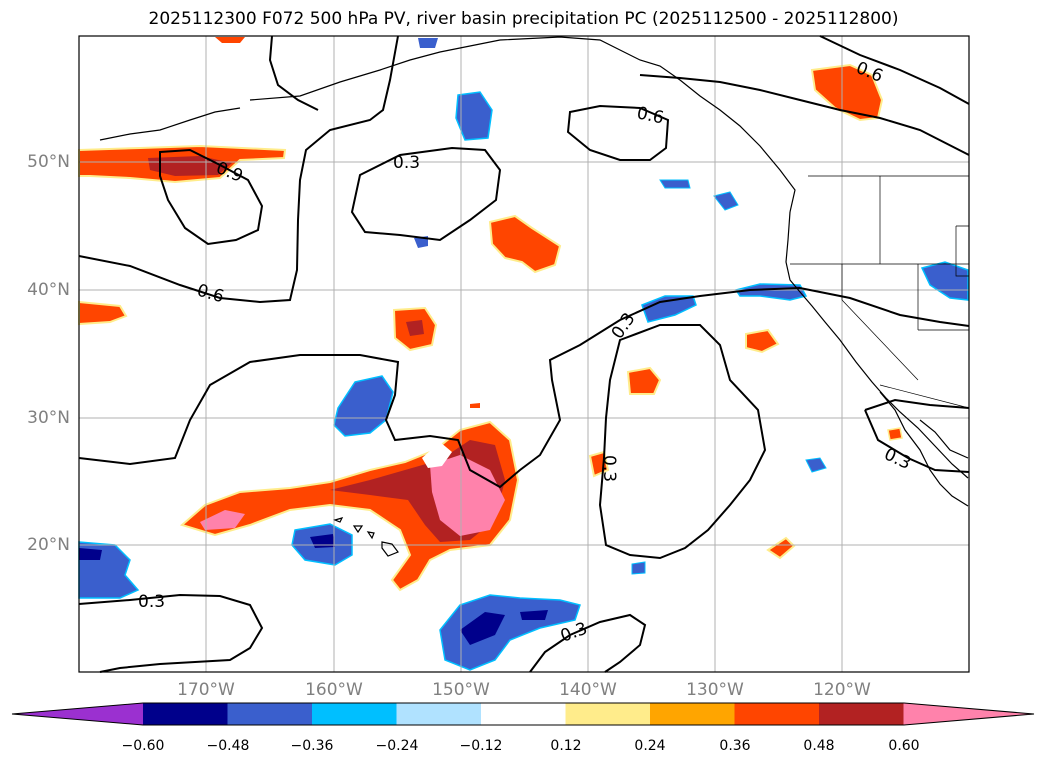 Image resolution: width=1047 pixels, height=765 pixels. What do you see at coordinates (170, 124) in the screenshot?
I see `coastline-aleutians` at bounding box center [170, 124].